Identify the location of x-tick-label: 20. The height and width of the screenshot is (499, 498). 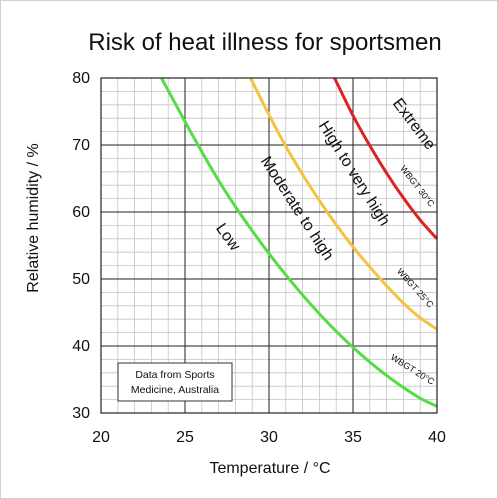
(101, 437).